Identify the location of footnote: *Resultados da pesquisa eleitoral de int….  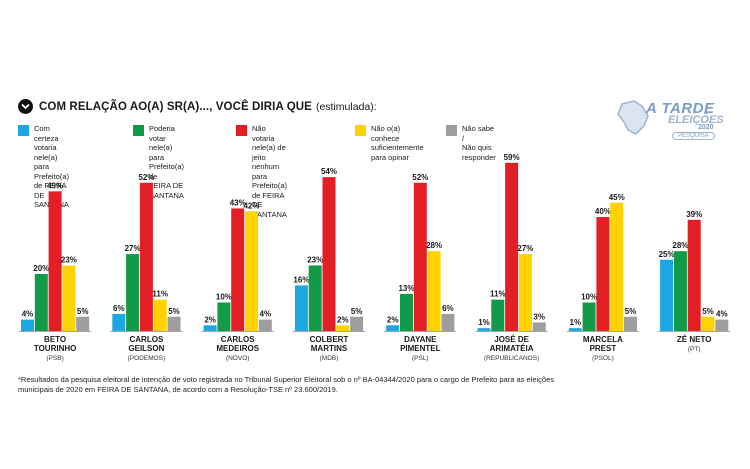
(286, 384).